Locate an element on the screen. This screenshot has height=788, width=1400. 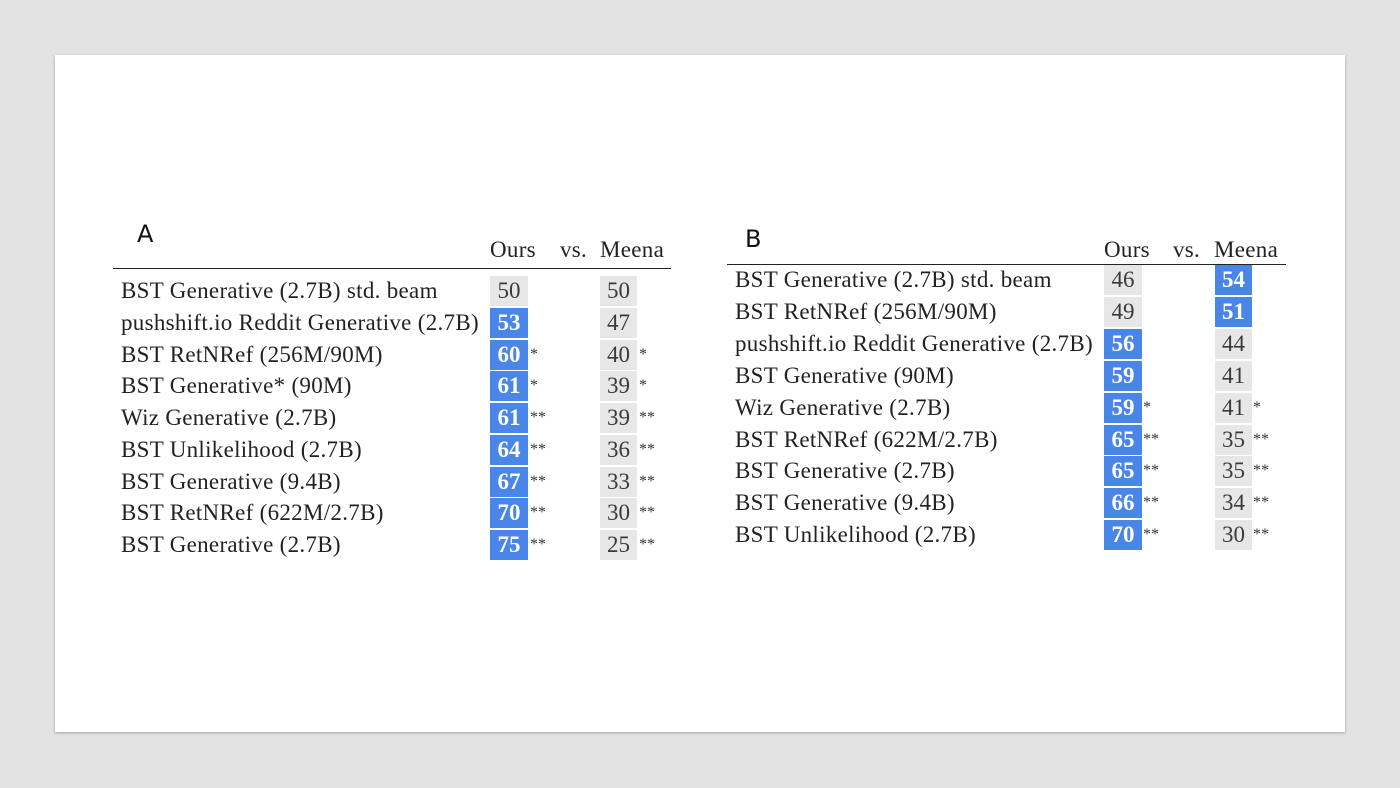
table-row: BST RetNRef (622M/2.7B) 65 ** 35 ** is located at coordinates (700, 439).